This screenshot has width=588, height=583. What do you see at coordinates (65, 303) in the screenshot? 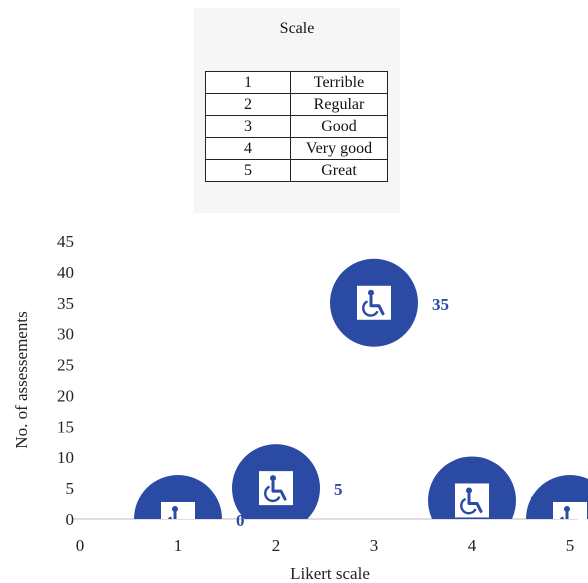
I see `y-tick-label: 35` at bounding box center [65, 303].